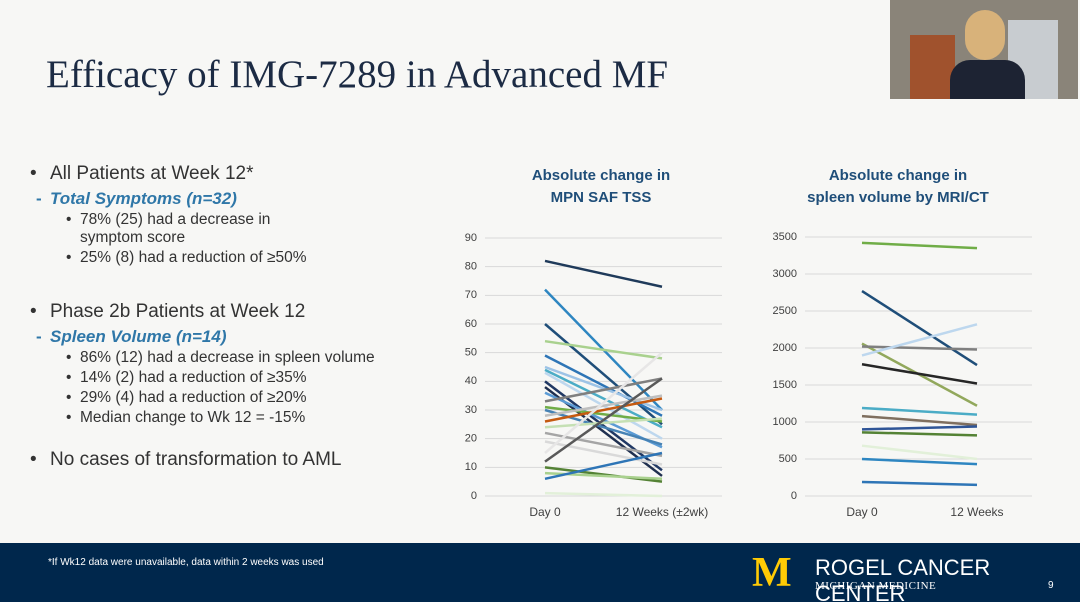 The width and height of the screenshot is (1080, 602). I want to click on y-tick-label: 50, so click(471, 353).